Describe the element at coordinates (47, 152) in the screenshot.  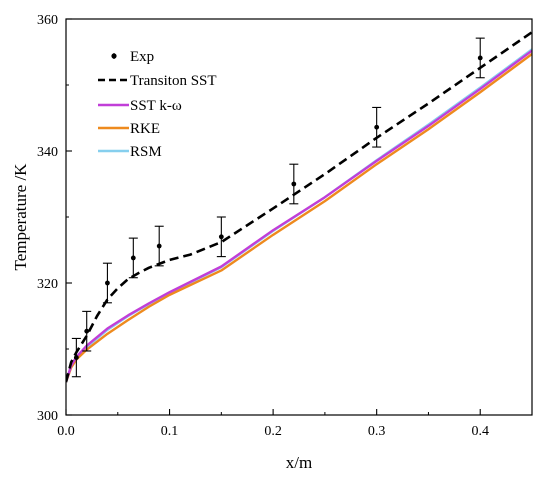
I see `y-tick-label: 340` at that location.